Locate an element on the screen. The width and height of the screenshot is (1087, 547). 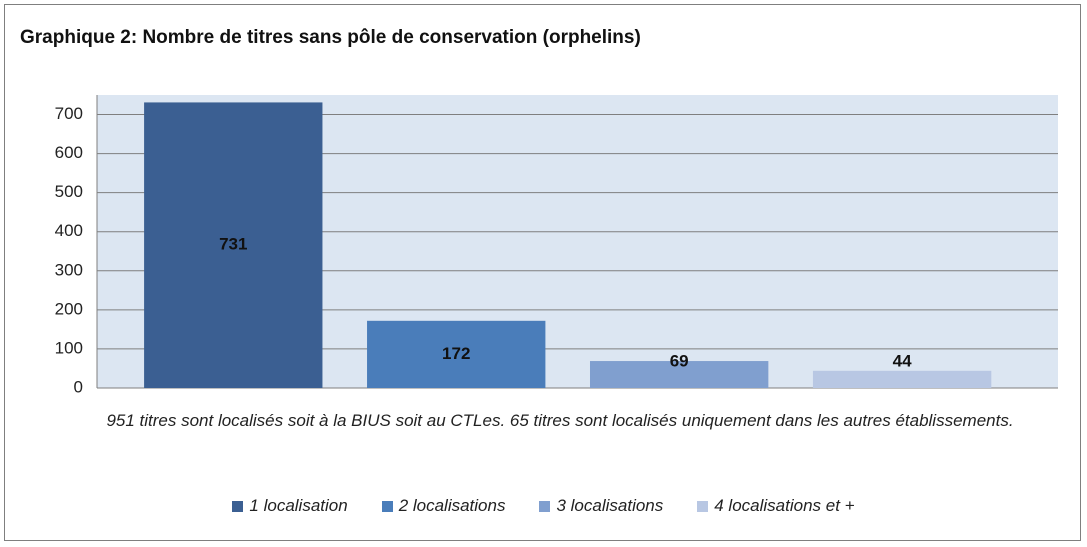
y-tick-label: 300 is located at coordinates (69, 269).